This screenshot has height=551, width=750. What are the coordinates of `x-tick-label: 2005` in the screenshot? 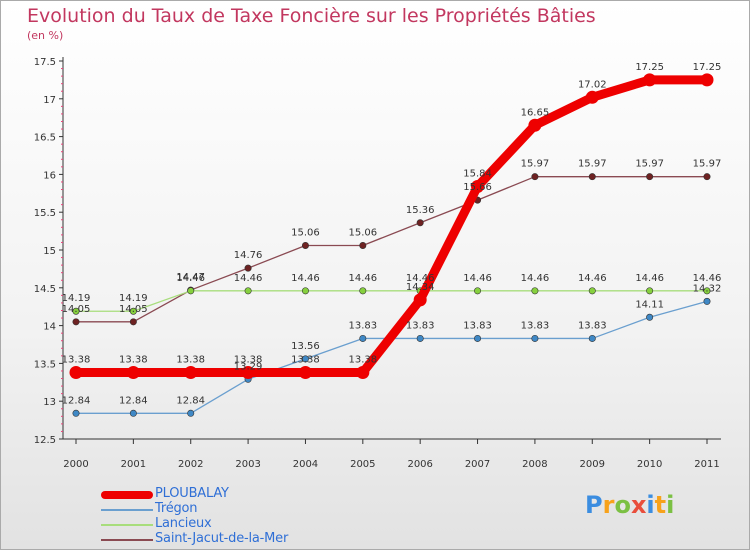 It's located at (362, 464).